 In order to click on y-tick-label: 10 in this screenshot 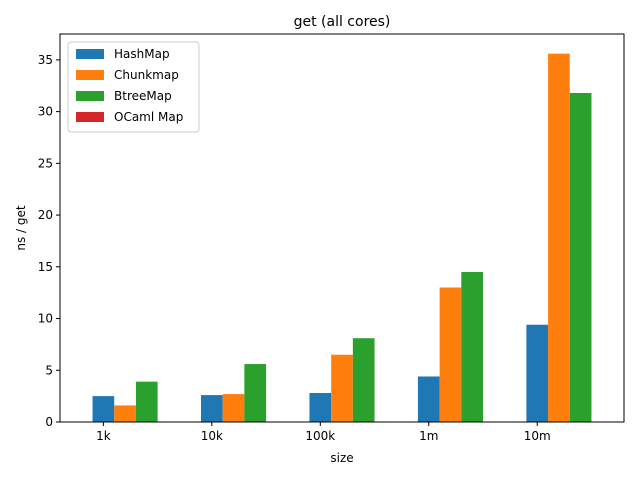, I will do `click(45, 319)`.